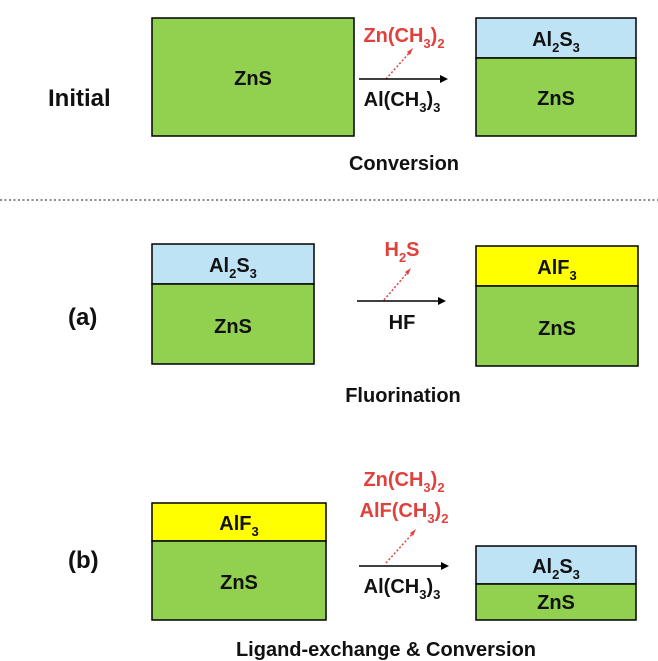  I want to click on b-reactant-alf3-layer, so click(239, 522).